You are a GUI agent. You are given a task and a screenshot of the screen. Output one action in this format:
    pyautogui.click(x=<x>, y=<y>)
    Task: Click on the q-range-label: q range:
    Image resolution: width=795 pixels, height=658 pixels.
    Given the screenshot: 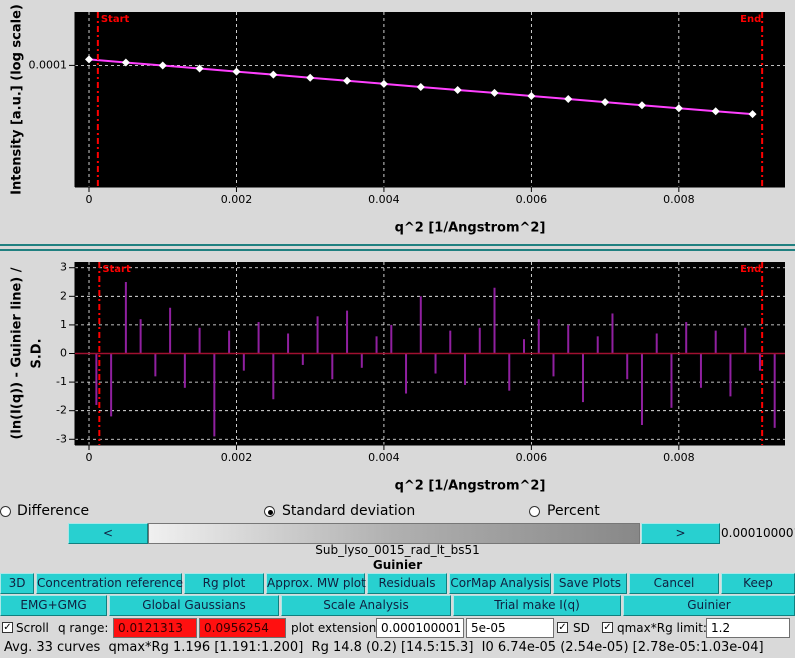 What is the action you would take?
    pyautogui.click(x=83, y=628)
    